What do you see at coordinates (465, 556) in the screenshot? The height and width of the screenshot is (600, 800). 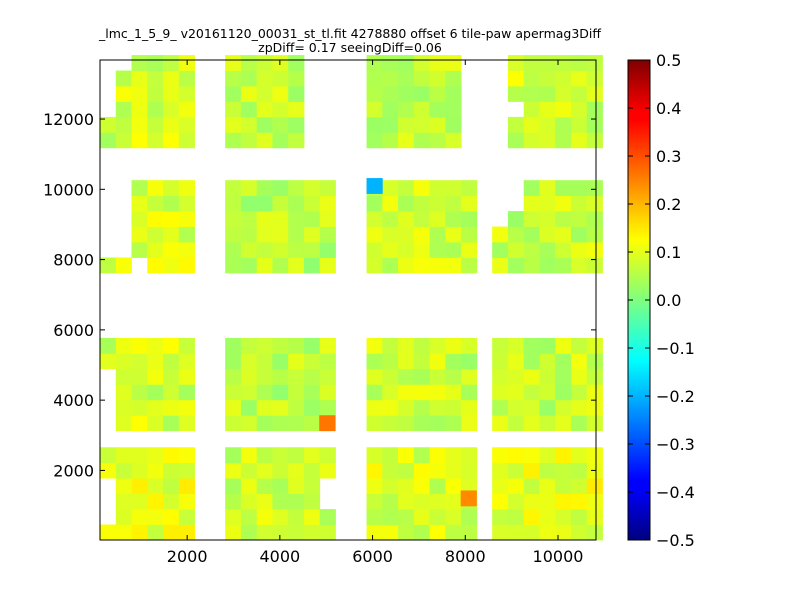 I see `x-tick-label: 8000` at bounding box center [465, 556].